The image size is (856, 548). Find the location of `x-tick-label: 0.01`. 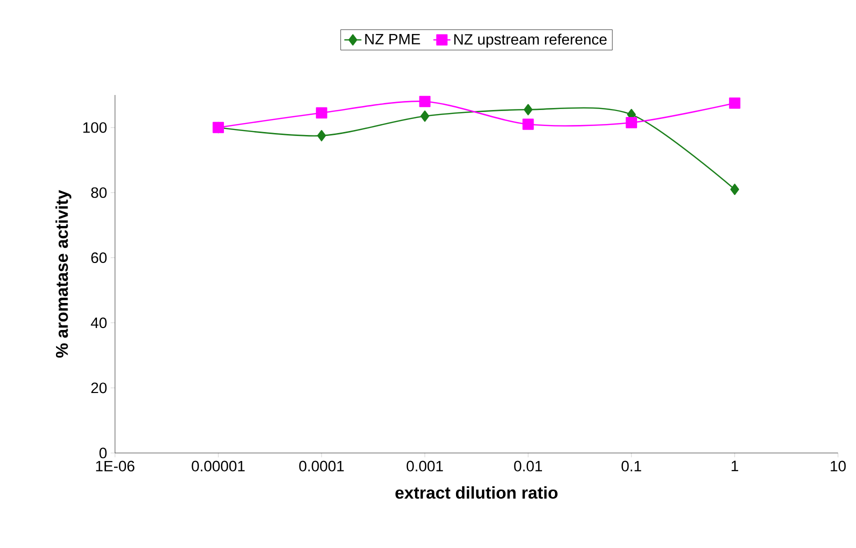

x-tick-label: 0.01 is located at coordinates (528, 466).